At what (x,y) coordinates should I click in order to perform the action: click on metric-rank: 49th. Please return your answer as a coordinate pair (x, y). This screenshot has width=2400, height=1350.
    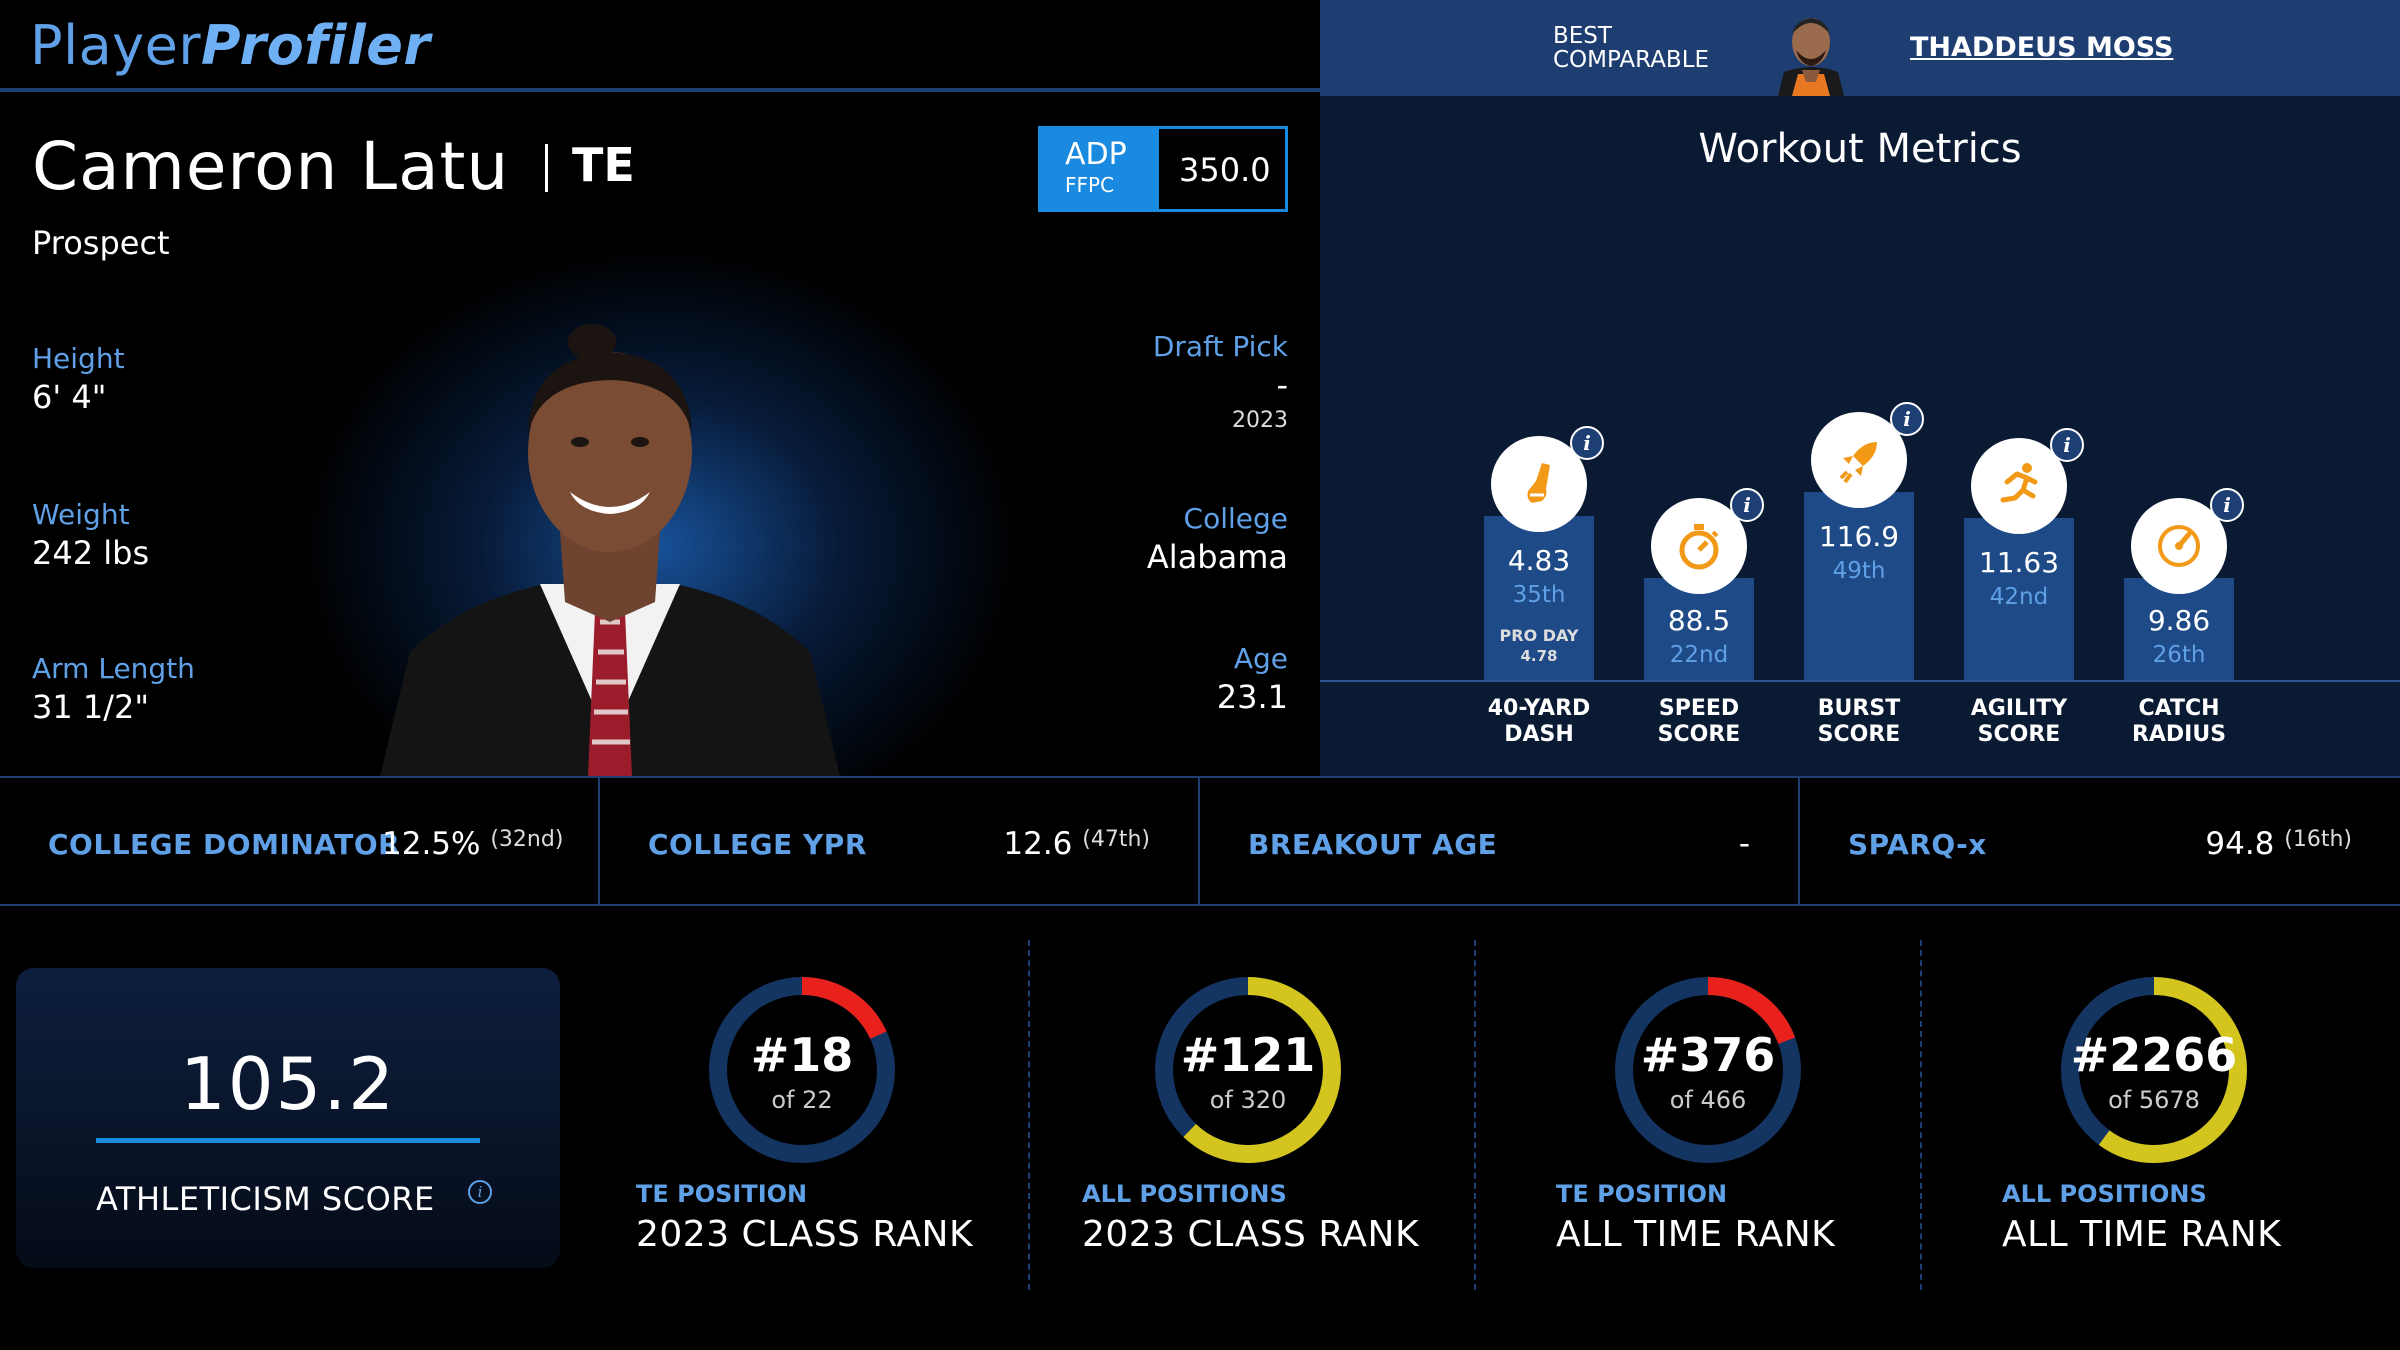
    Looking at the image, I should click on (1859, 571).